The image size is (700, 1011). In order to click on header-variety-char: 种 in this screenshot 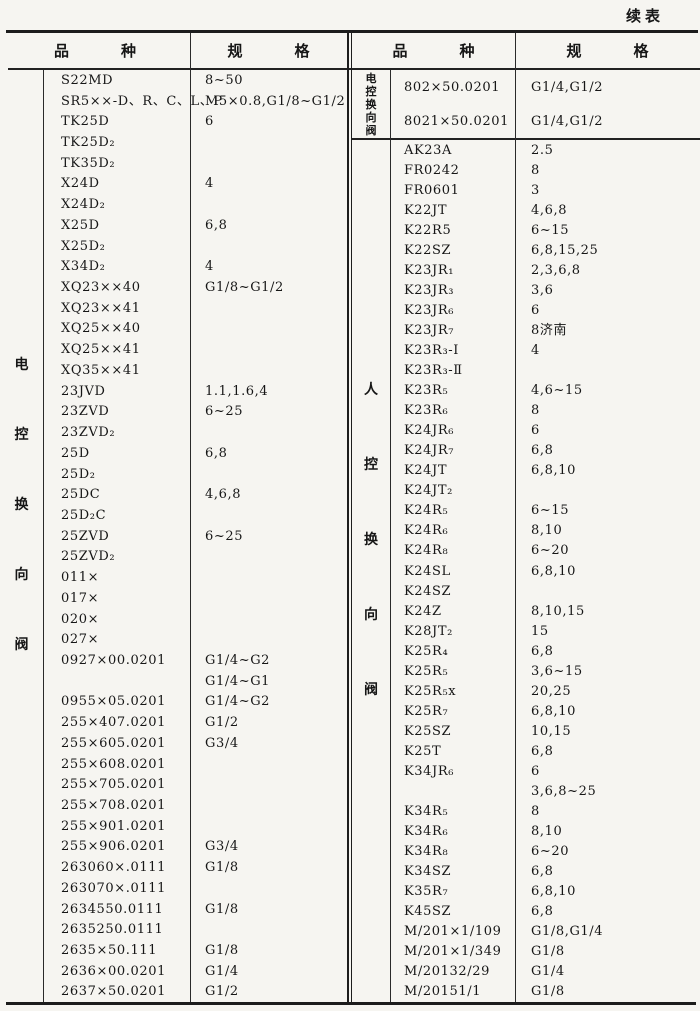, I will do `click(129, 51)`.